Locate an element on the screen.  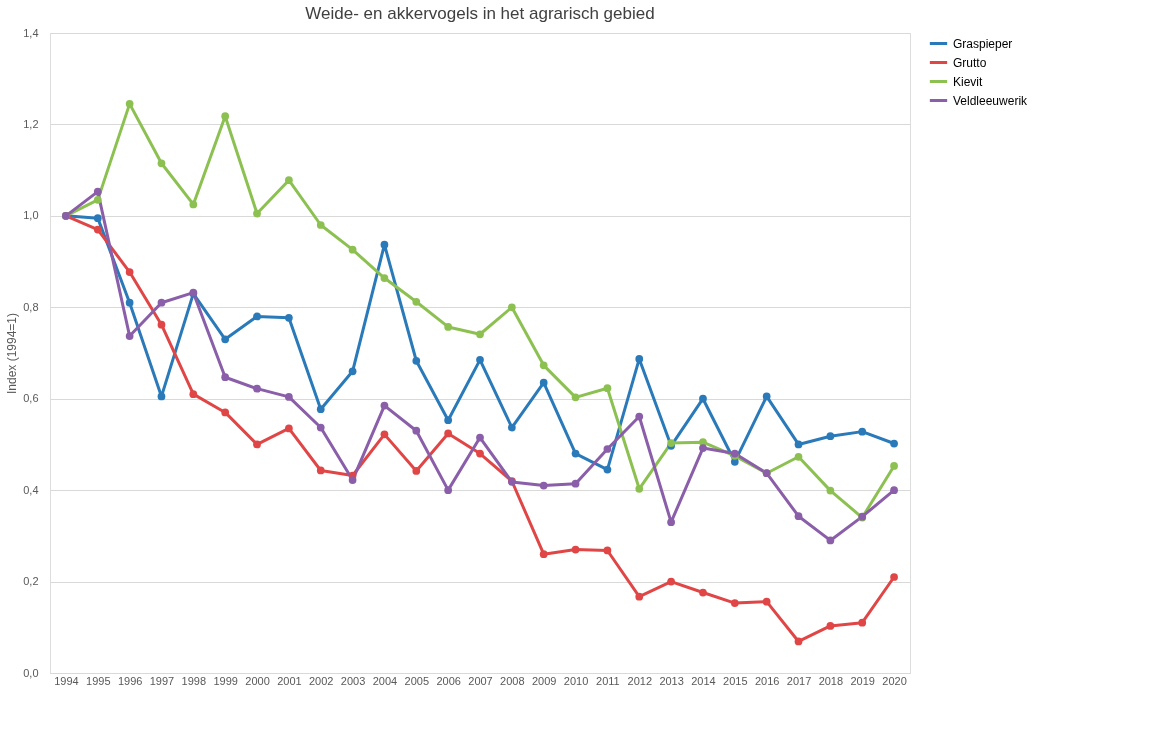
x-tick-label: 2010 is located at coordinates (576, 680).